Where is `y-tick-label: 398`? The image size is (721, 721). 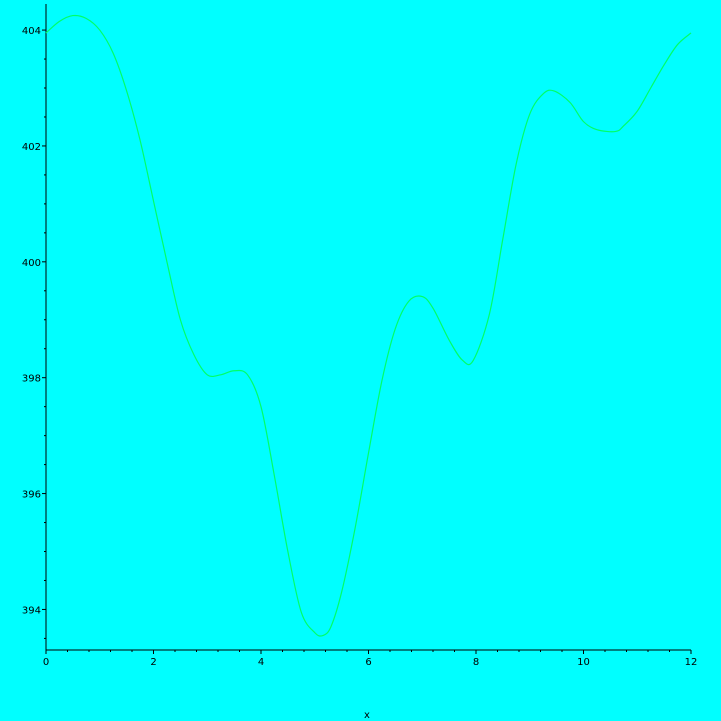
y-tick-label: 398 is located at coordinates (31, 379).